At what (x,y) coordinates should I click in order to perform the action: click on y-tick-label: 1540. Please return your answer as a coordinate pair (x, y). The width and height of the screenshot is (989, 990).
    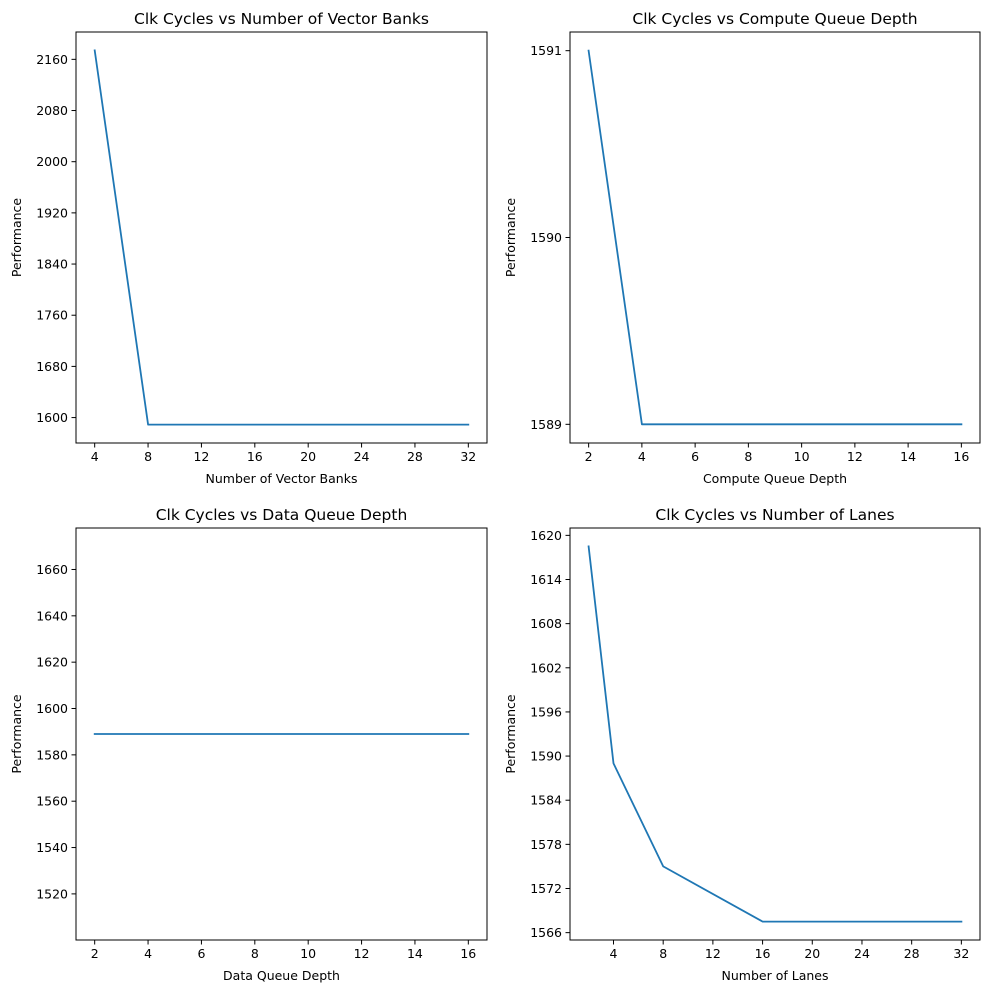
    Looking at the image, I should click on (52, 847).